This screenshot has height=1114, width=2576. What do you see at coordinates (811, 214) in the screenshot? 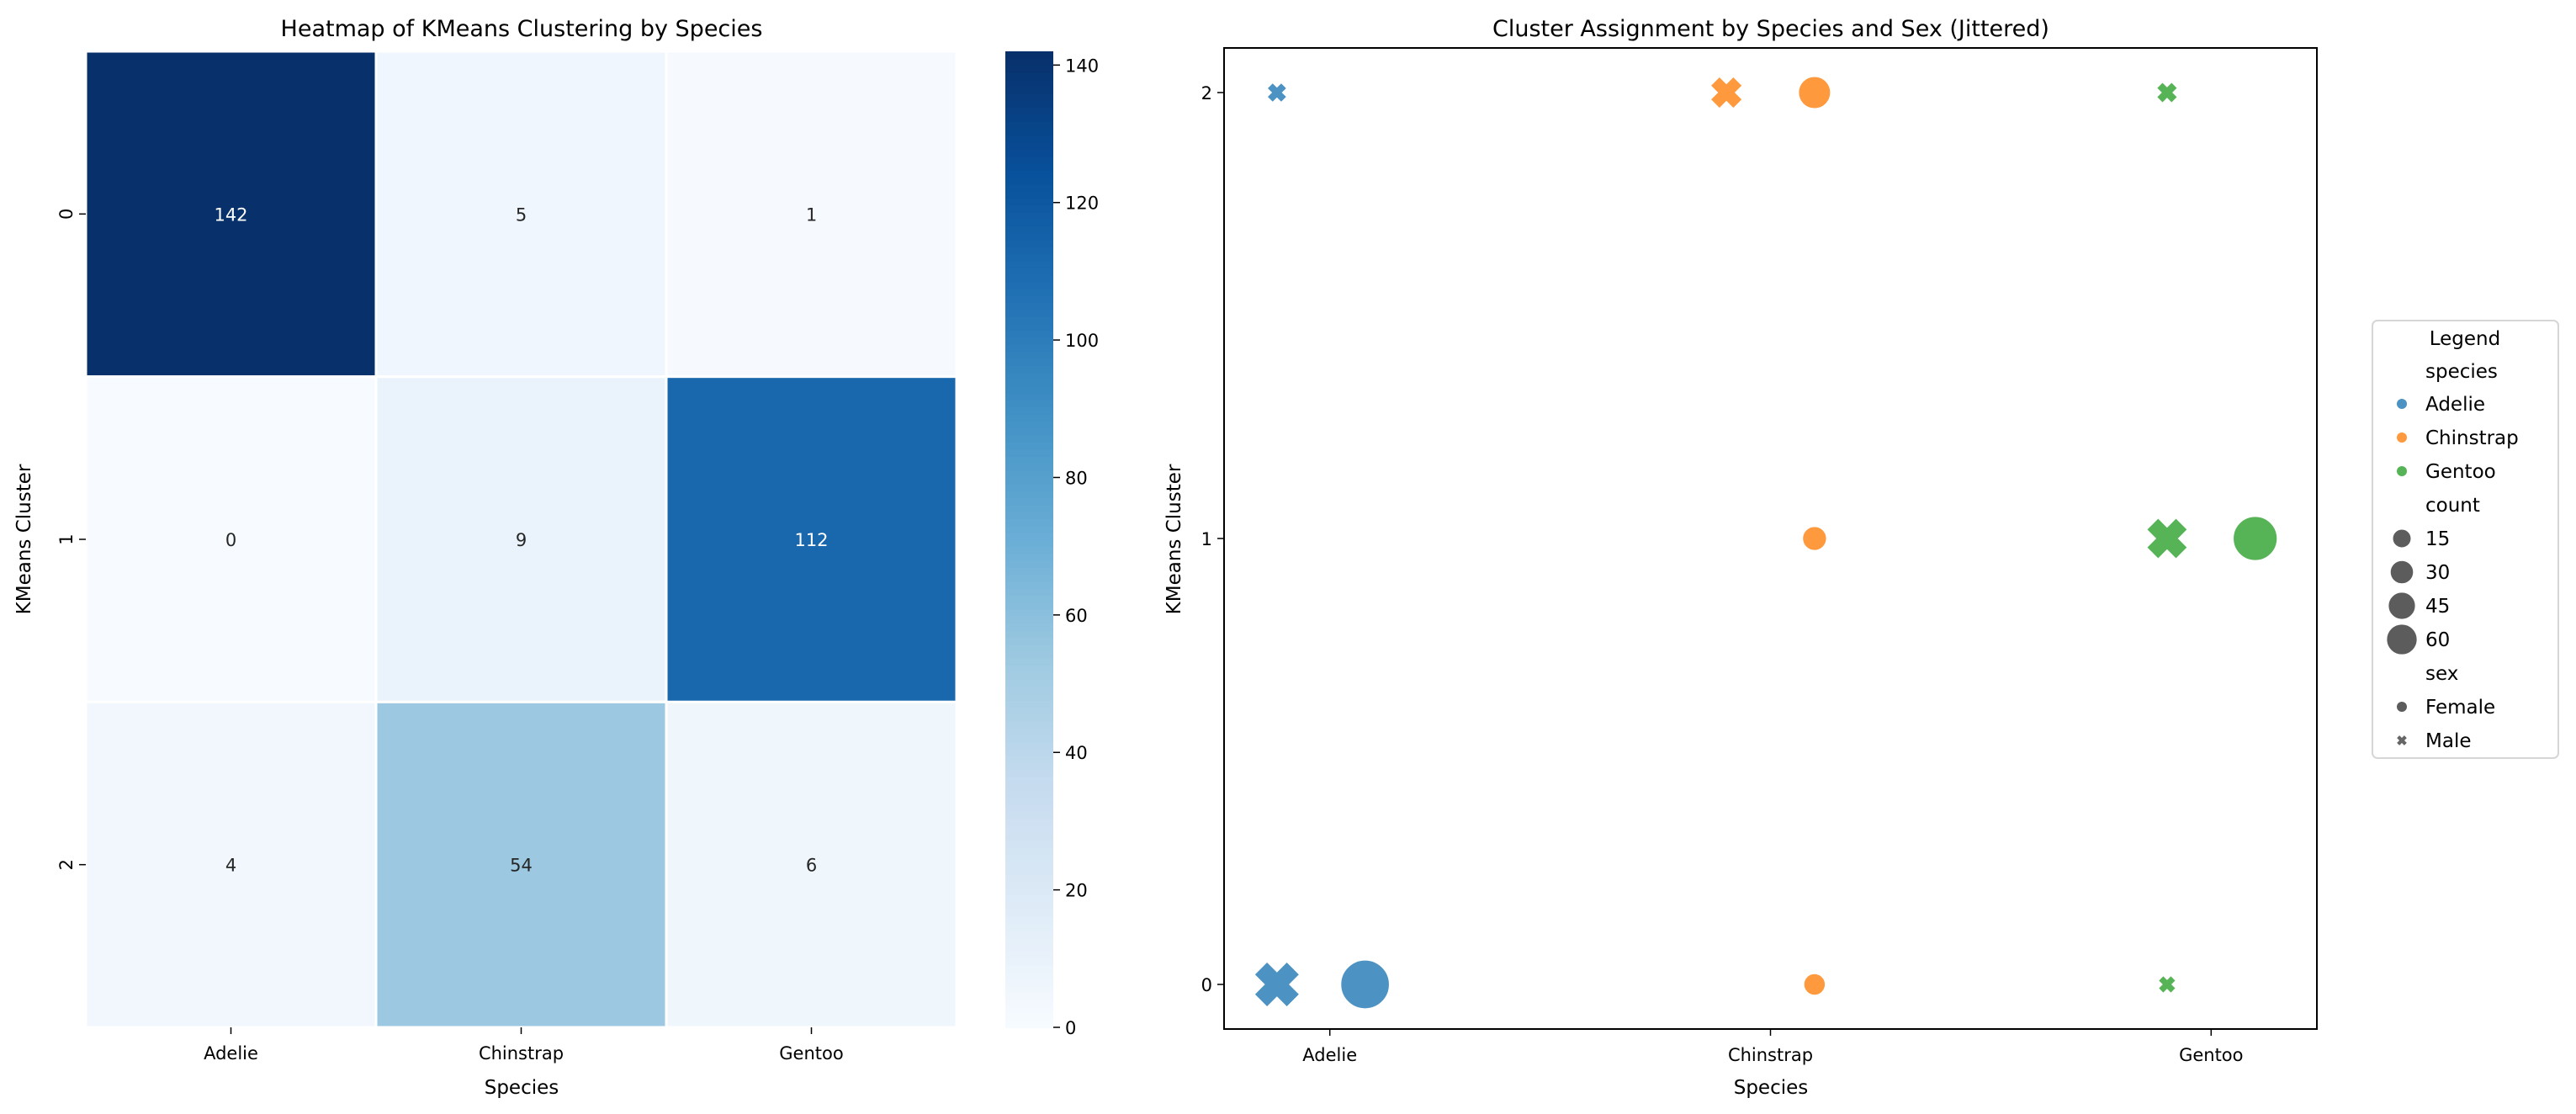
I see `cell-value-label: 1` at bounding box center [811, 214].